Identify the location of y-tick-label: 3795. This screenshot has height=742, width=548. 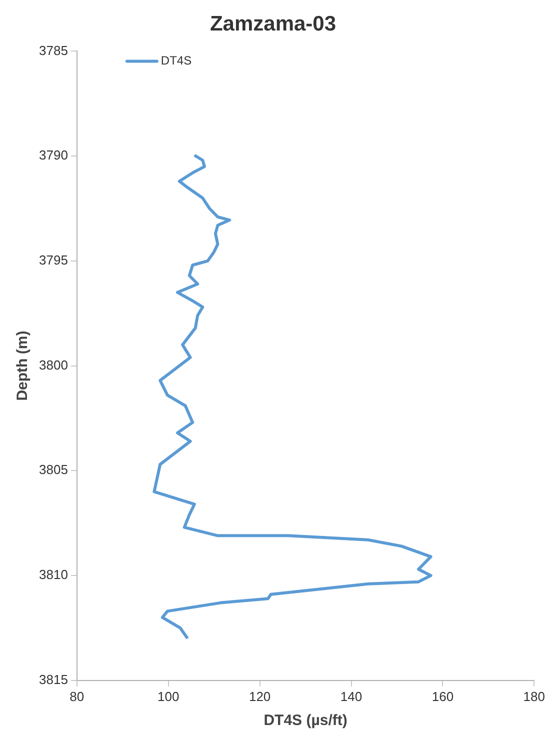
(53, 260).